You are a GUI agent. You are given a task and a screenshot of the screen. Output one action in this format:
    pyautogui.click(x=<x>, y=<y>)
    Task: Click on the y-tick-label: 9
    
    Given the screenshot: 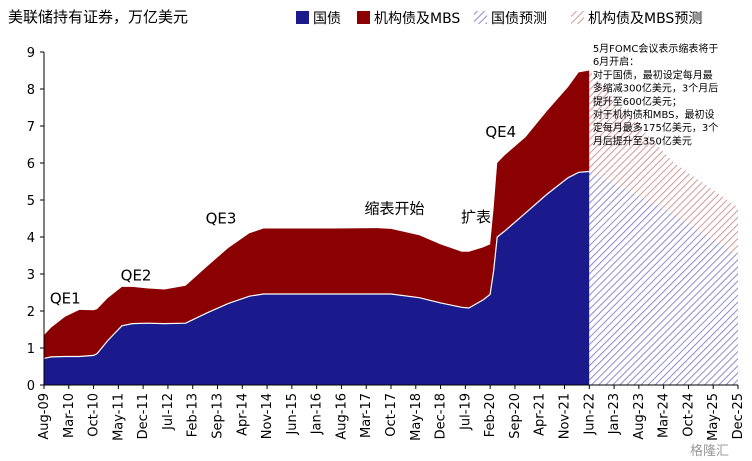 What is the action you would take?
    pyautogui.click(x=31, y=53)
    